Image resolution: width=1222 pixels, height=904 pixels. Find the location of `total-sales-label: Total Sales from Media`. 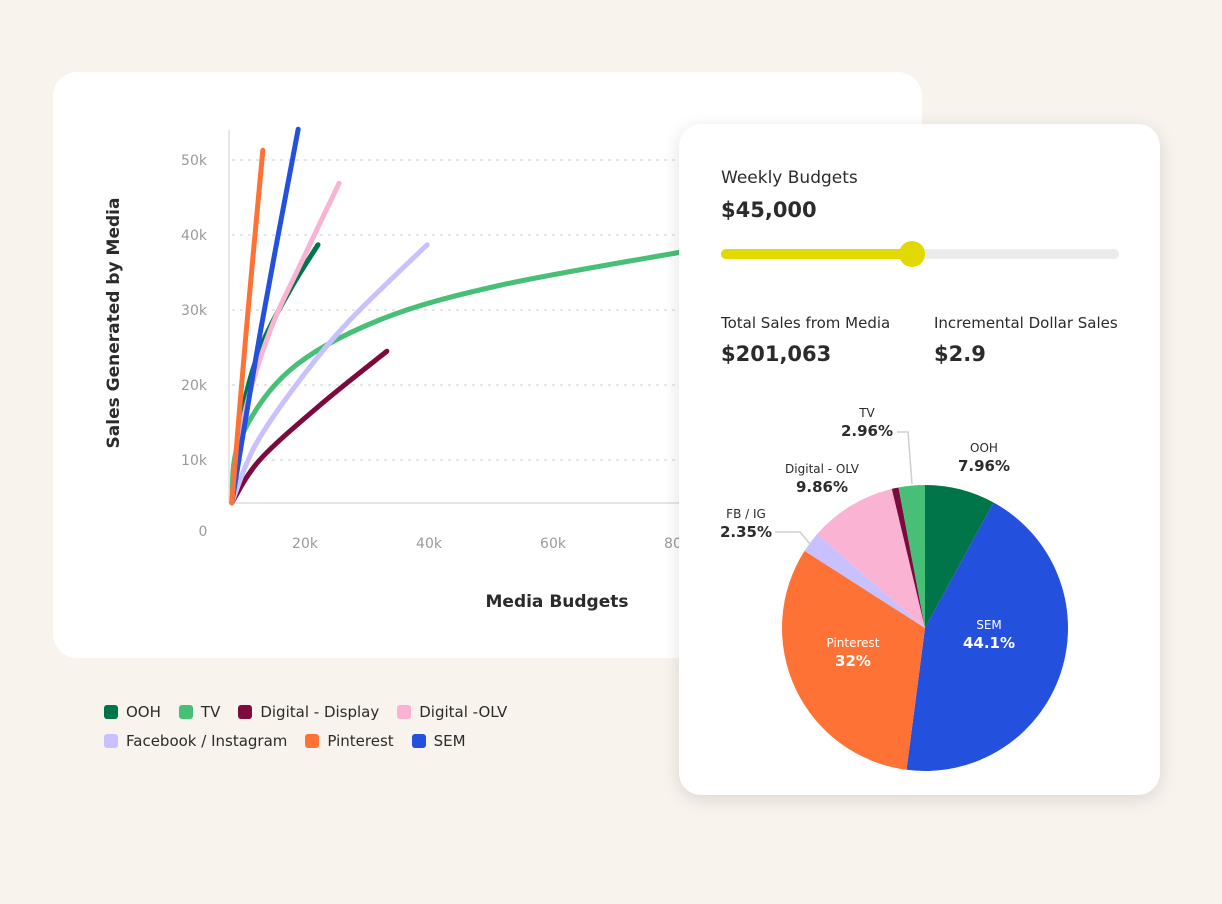

total-sales-label: Total Sales from Media is located at coordinates (806, 323).